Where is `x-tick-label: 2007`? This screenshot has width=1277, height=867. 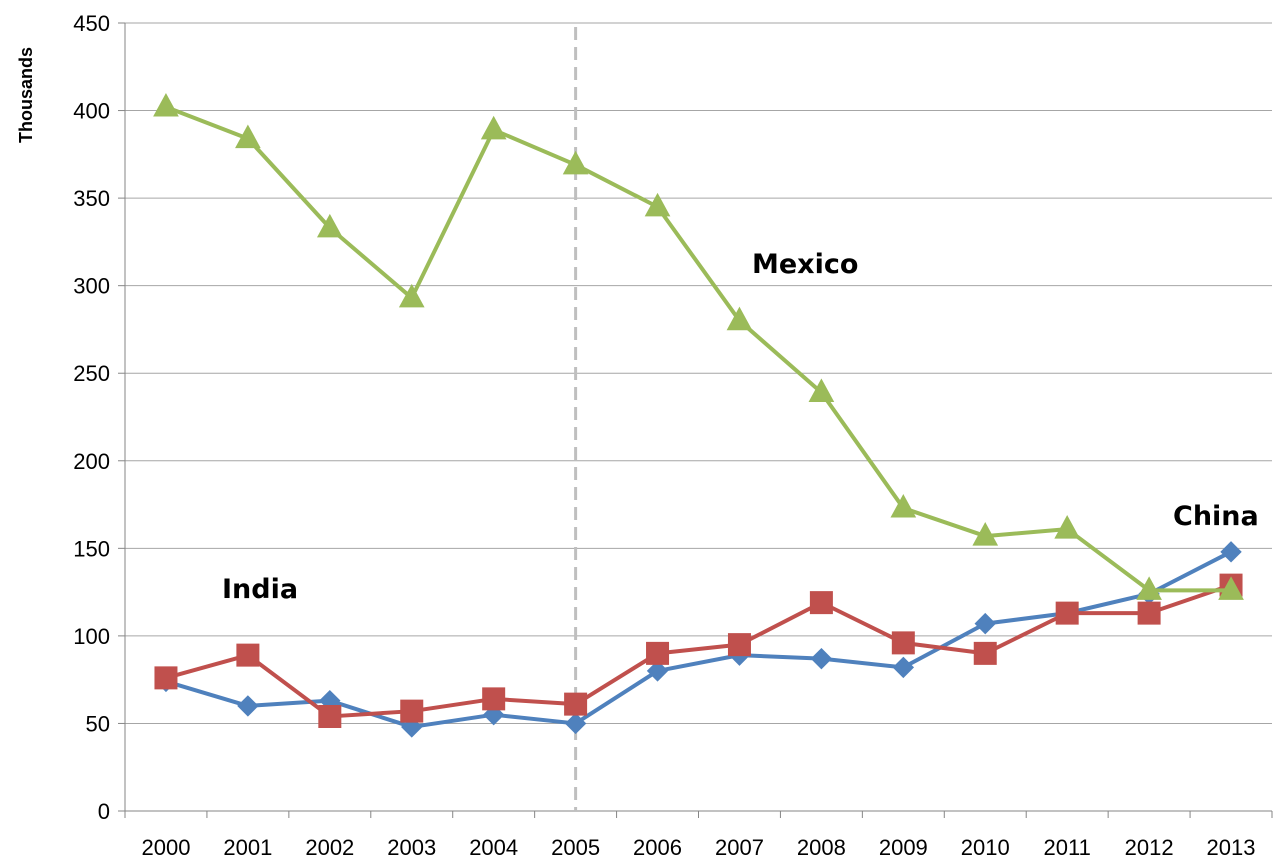 x-tick-label: 2007 is located at coordinates (739, 847).